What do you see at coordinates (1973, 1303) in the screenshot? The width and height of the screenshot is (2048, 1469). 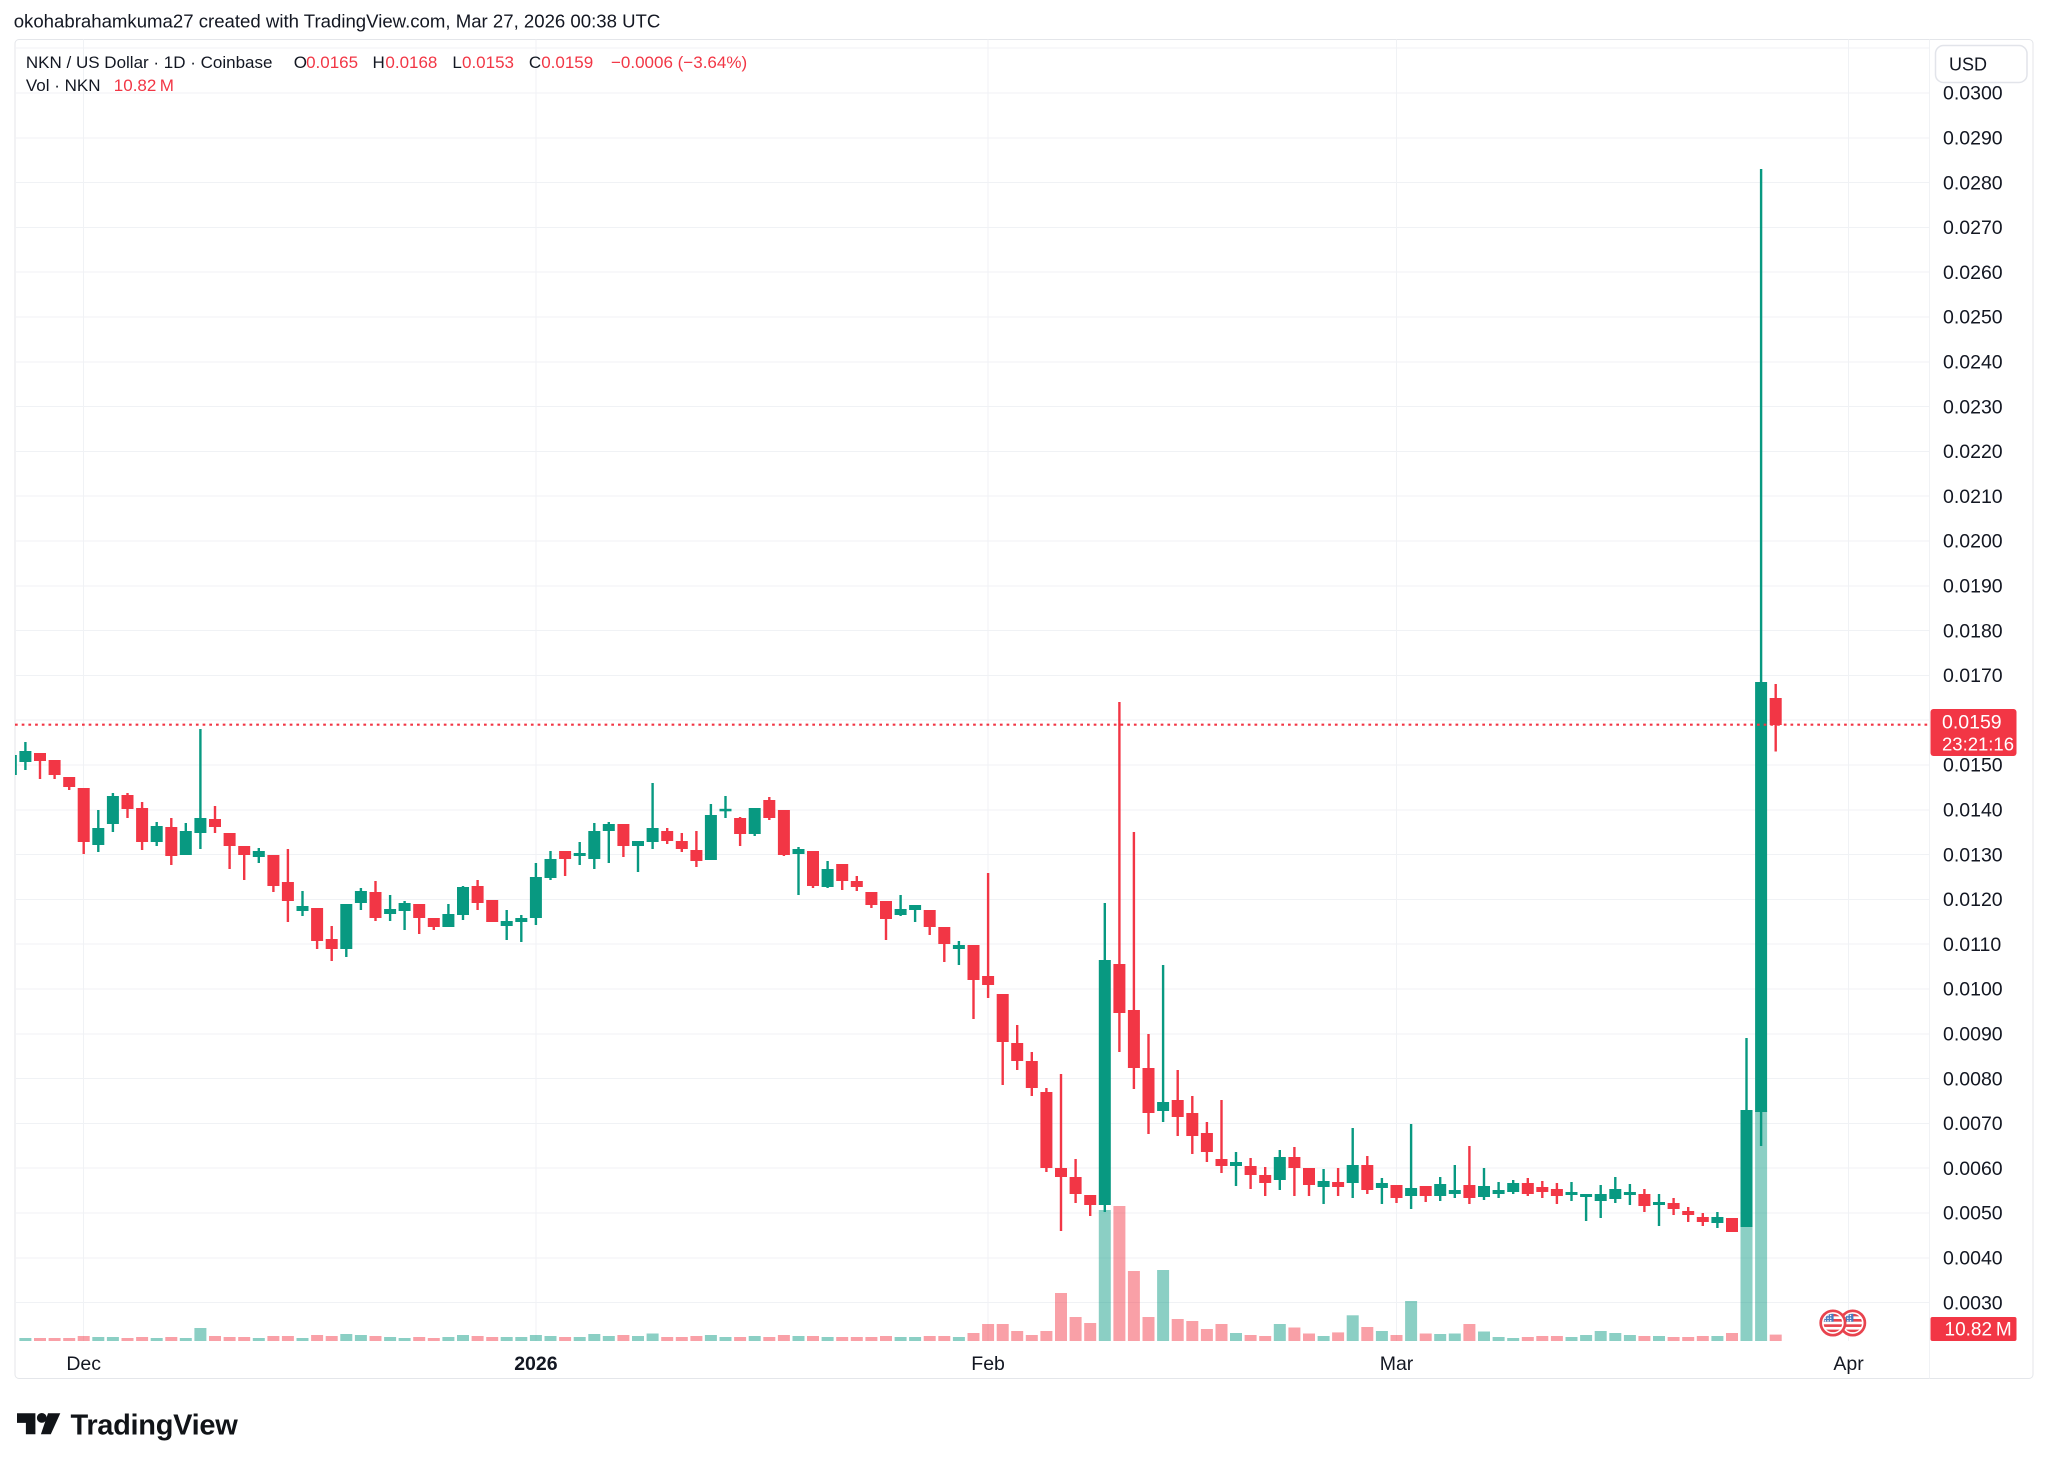 I see `svg-text: 0.0030` at bounding box center [1973, 1303].